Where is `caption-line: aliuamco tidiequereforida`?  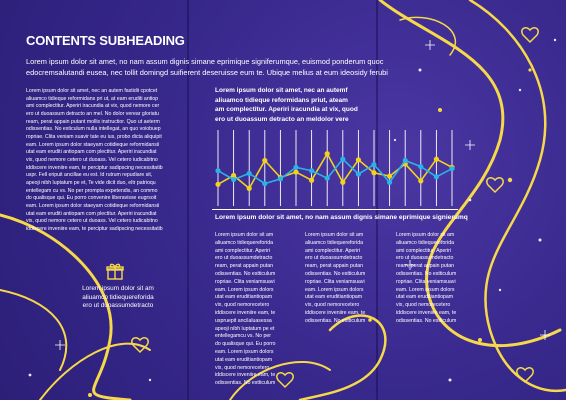
caption-line: aliuamco tidiequereforida is located at coordinates (118, 297).